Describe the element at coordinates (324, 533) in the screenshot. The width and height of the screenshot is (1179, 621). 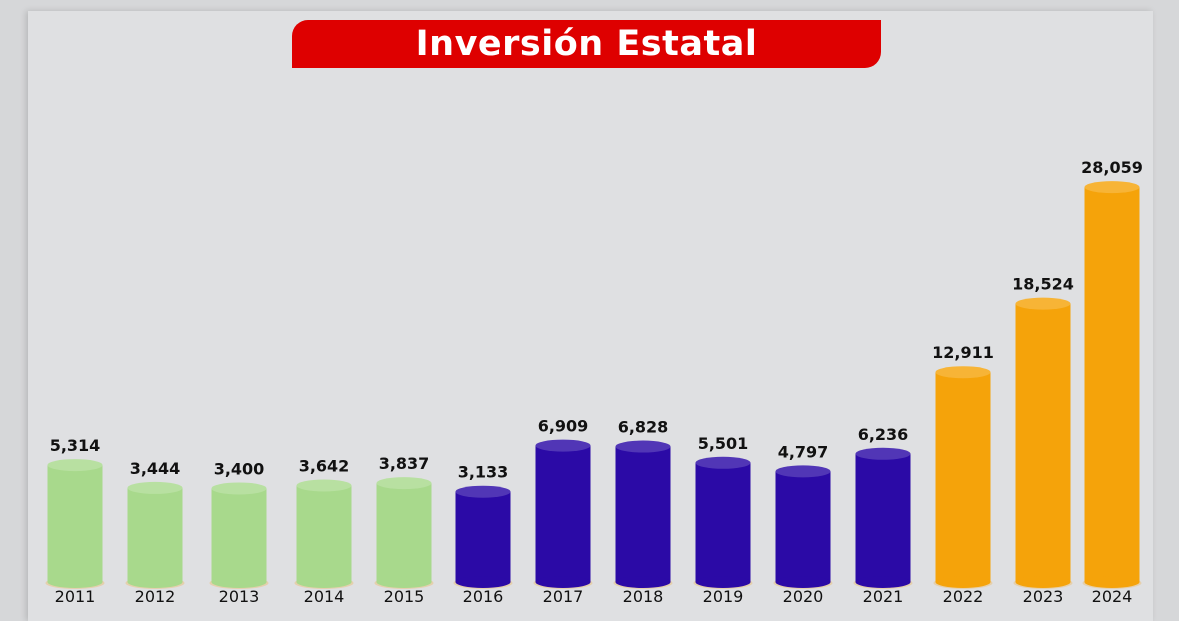
I see `bar-2014` at that location.